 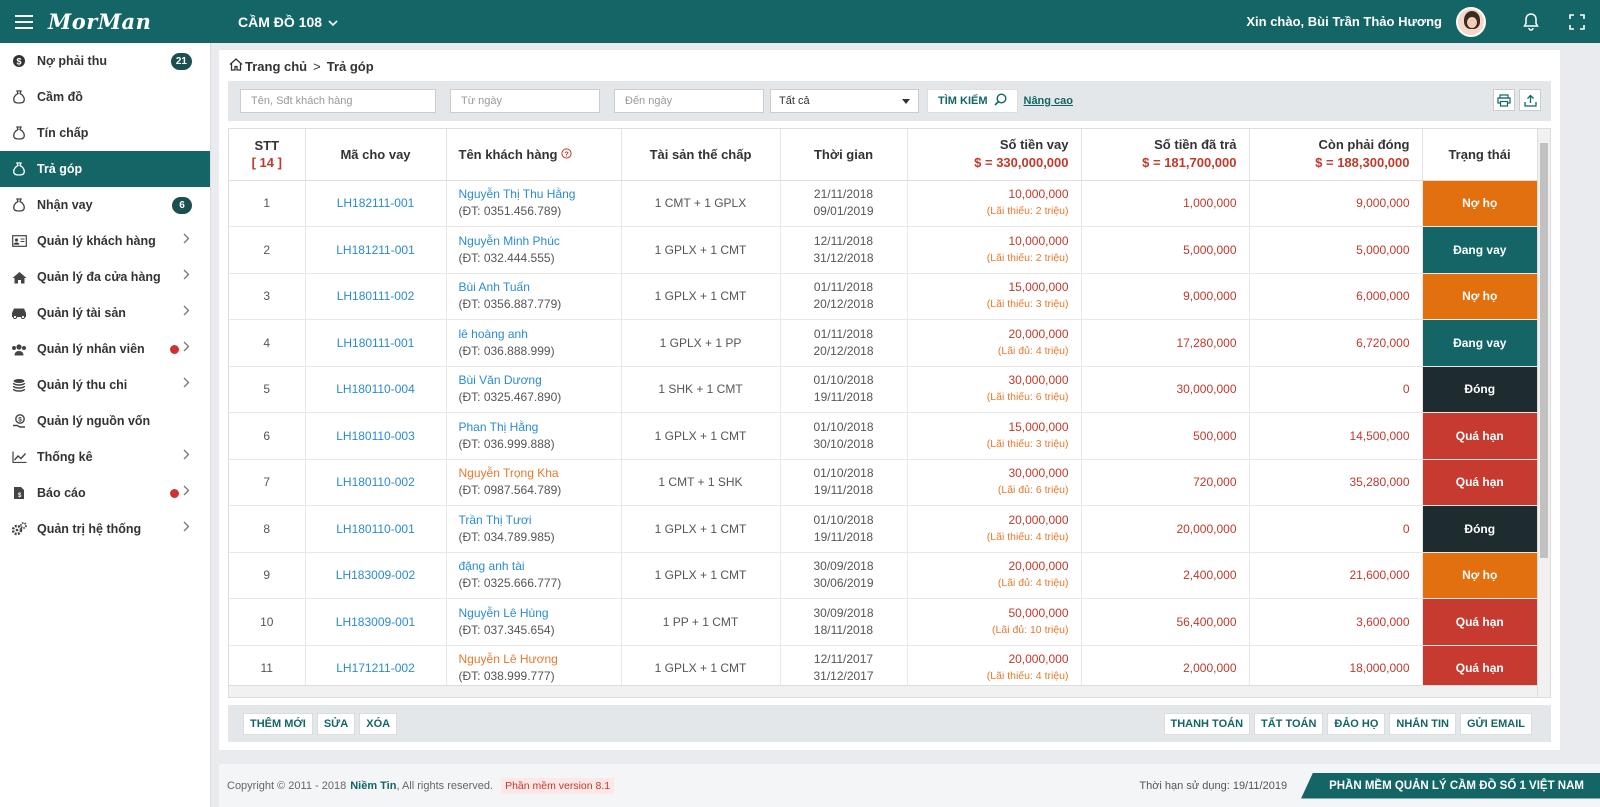 I want to click on col-header-asset: Tài sản thế chấp, so click(x=701, y=155).